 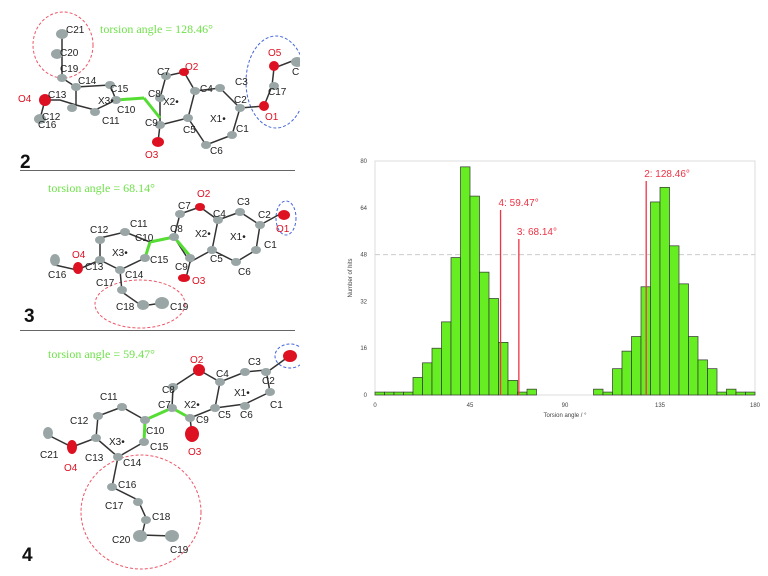 What do you see at coordinates (127, 485) in the screenshot?
I see `svg-text: C16` at bounding box center [127, 485].